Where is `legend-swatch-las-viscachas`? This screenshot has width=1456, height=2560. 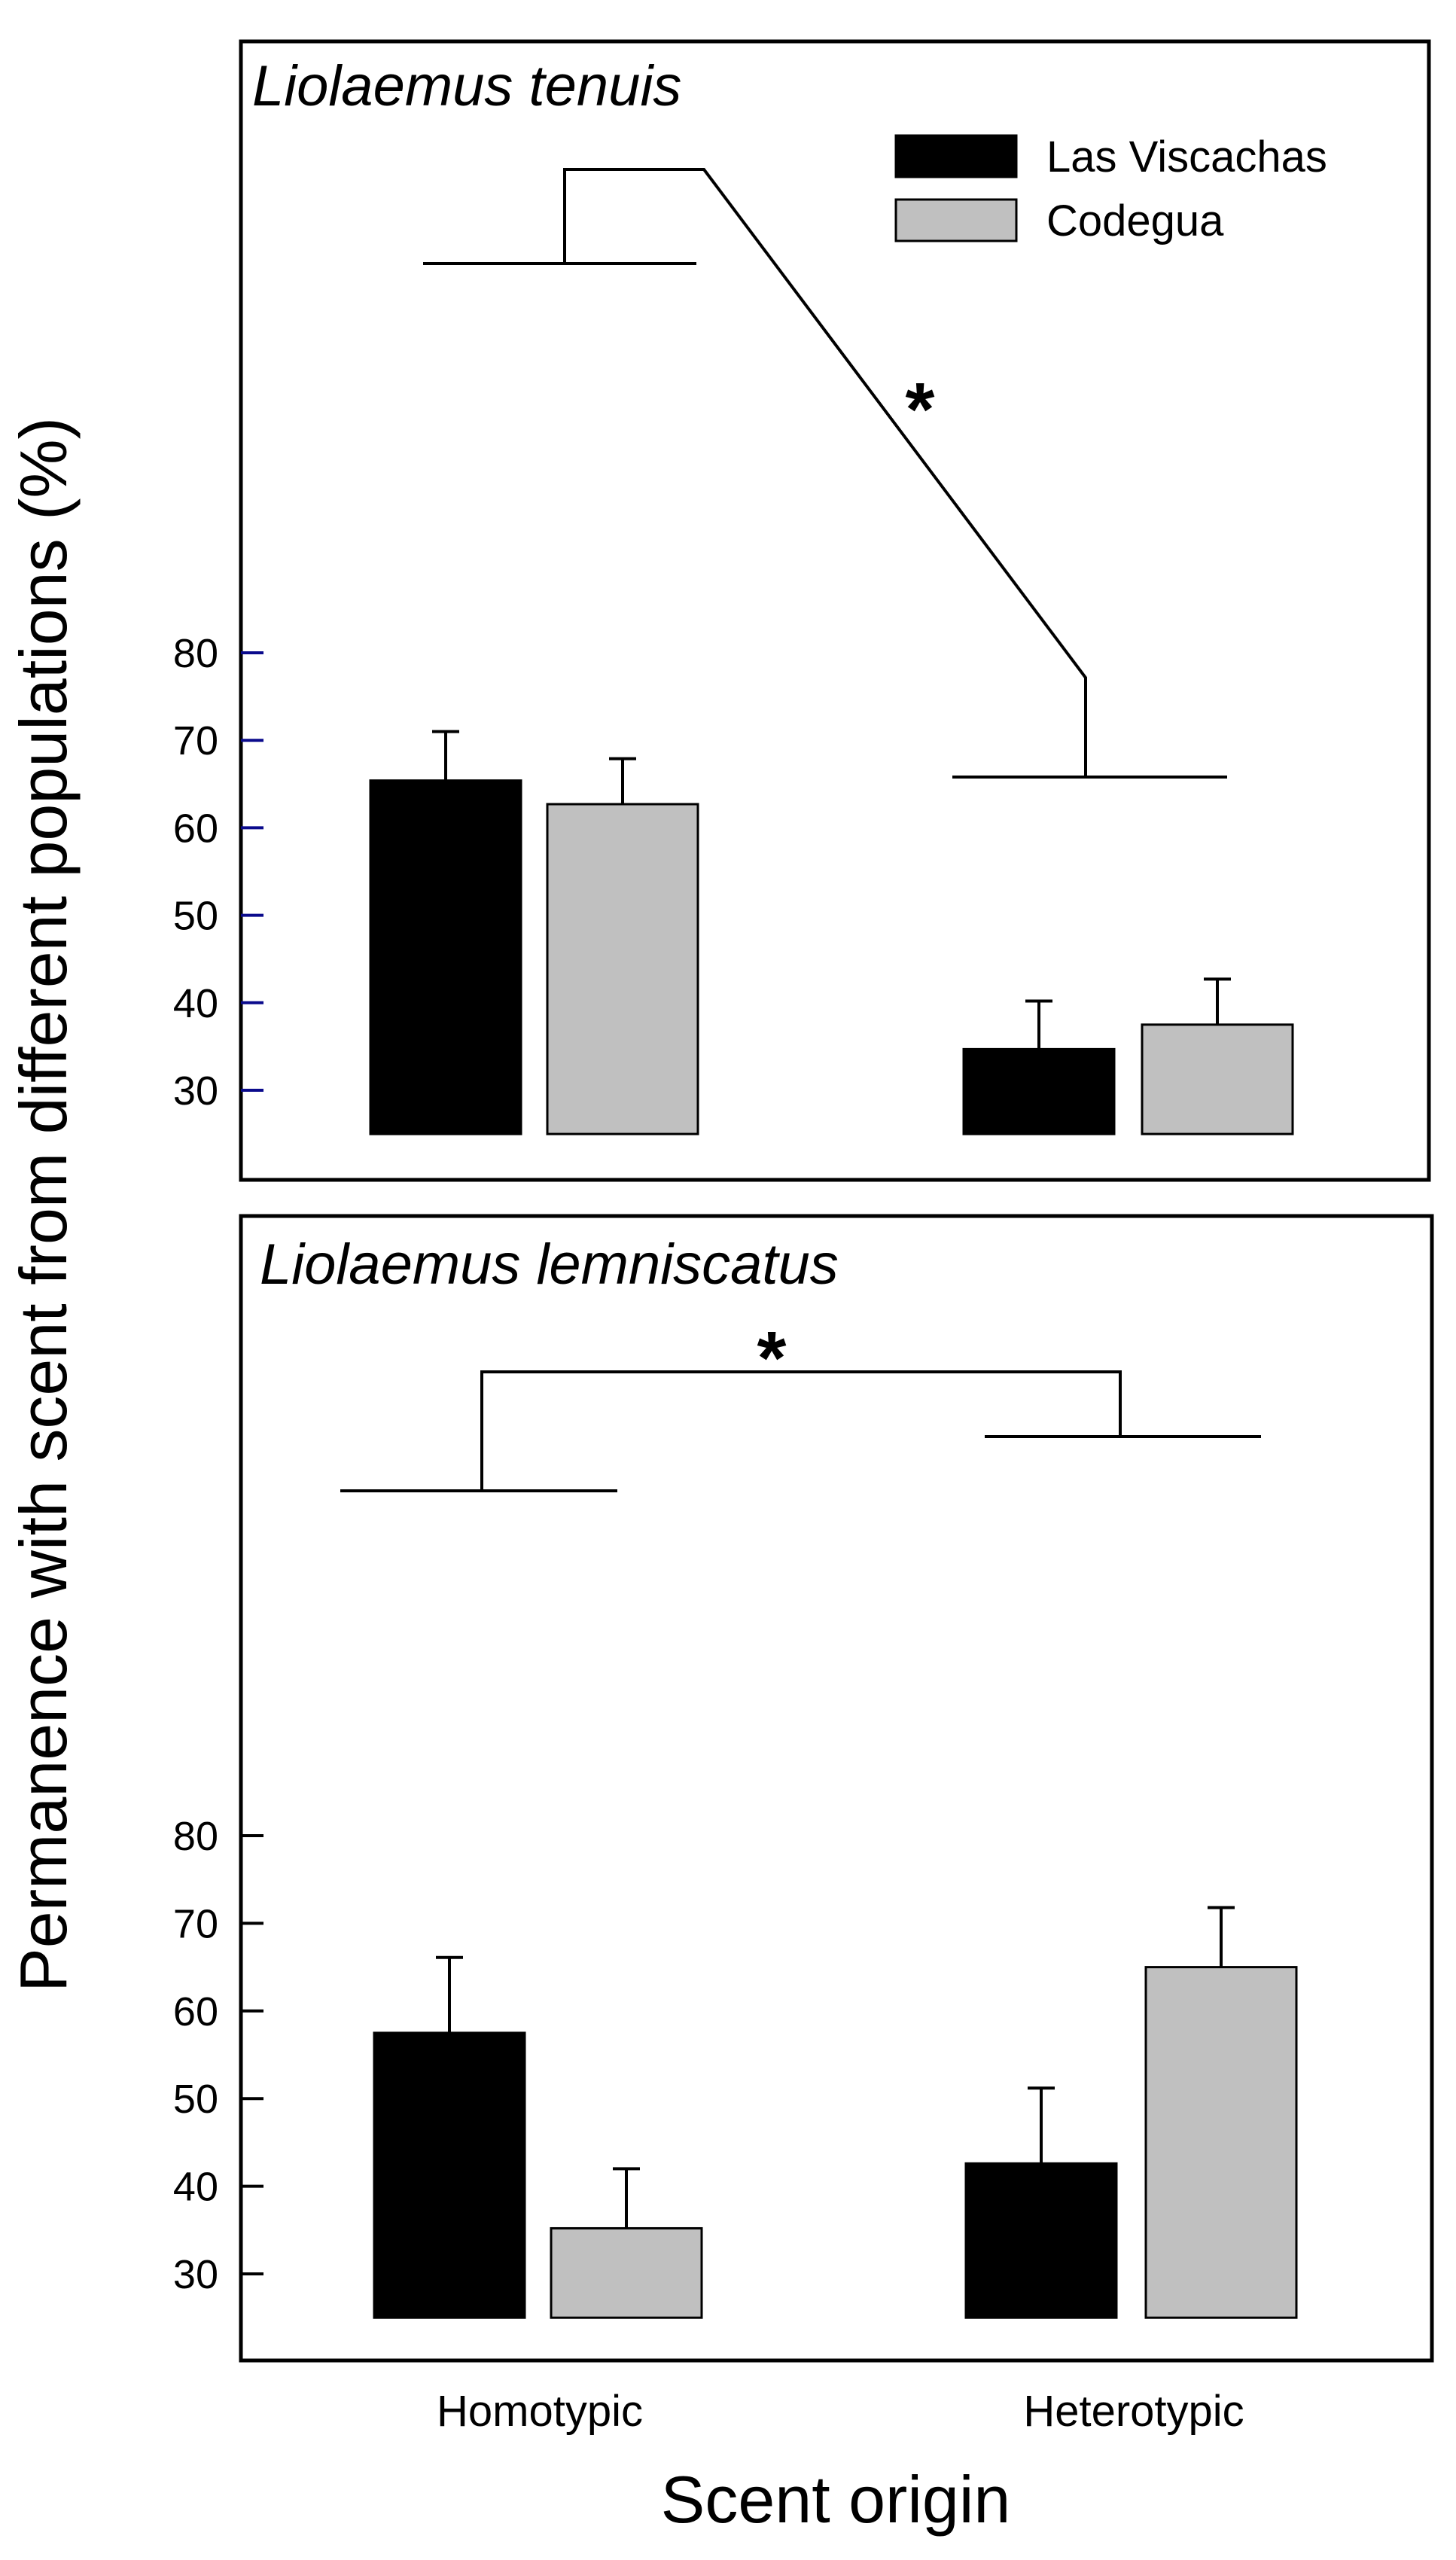
legend-swatch-las-viscachas is located at coordinates (956, 156).